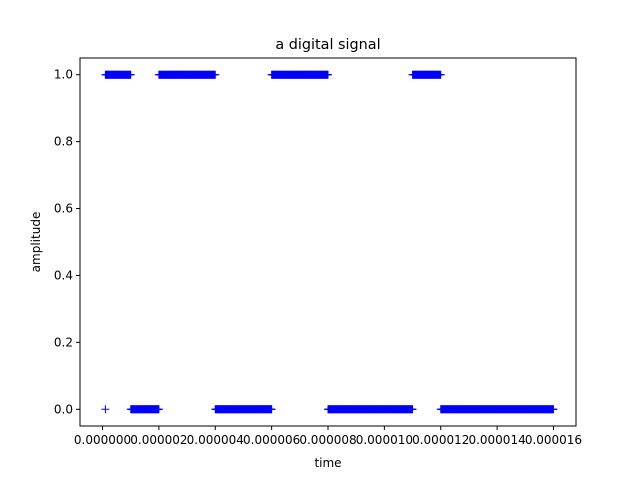  What do you see at coordinates (63, 142) in the screenshot?
I see `y-tick-label: 0.8` at bounding box center [63, 142].